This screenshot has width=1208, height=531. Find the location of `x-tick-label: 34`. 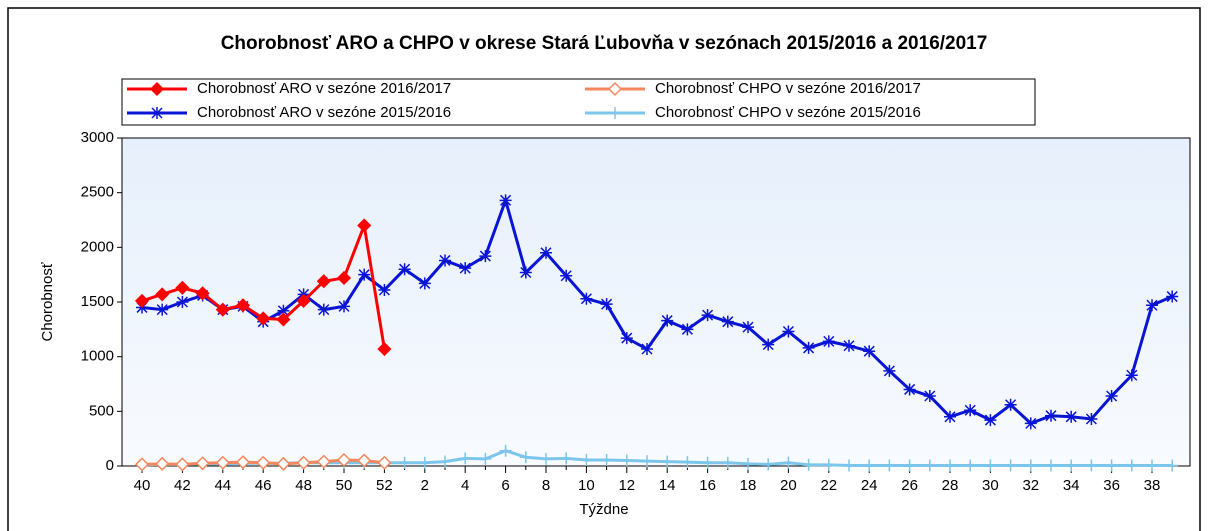

x-tick-label: 34 is located at coordinates (1071, 485).